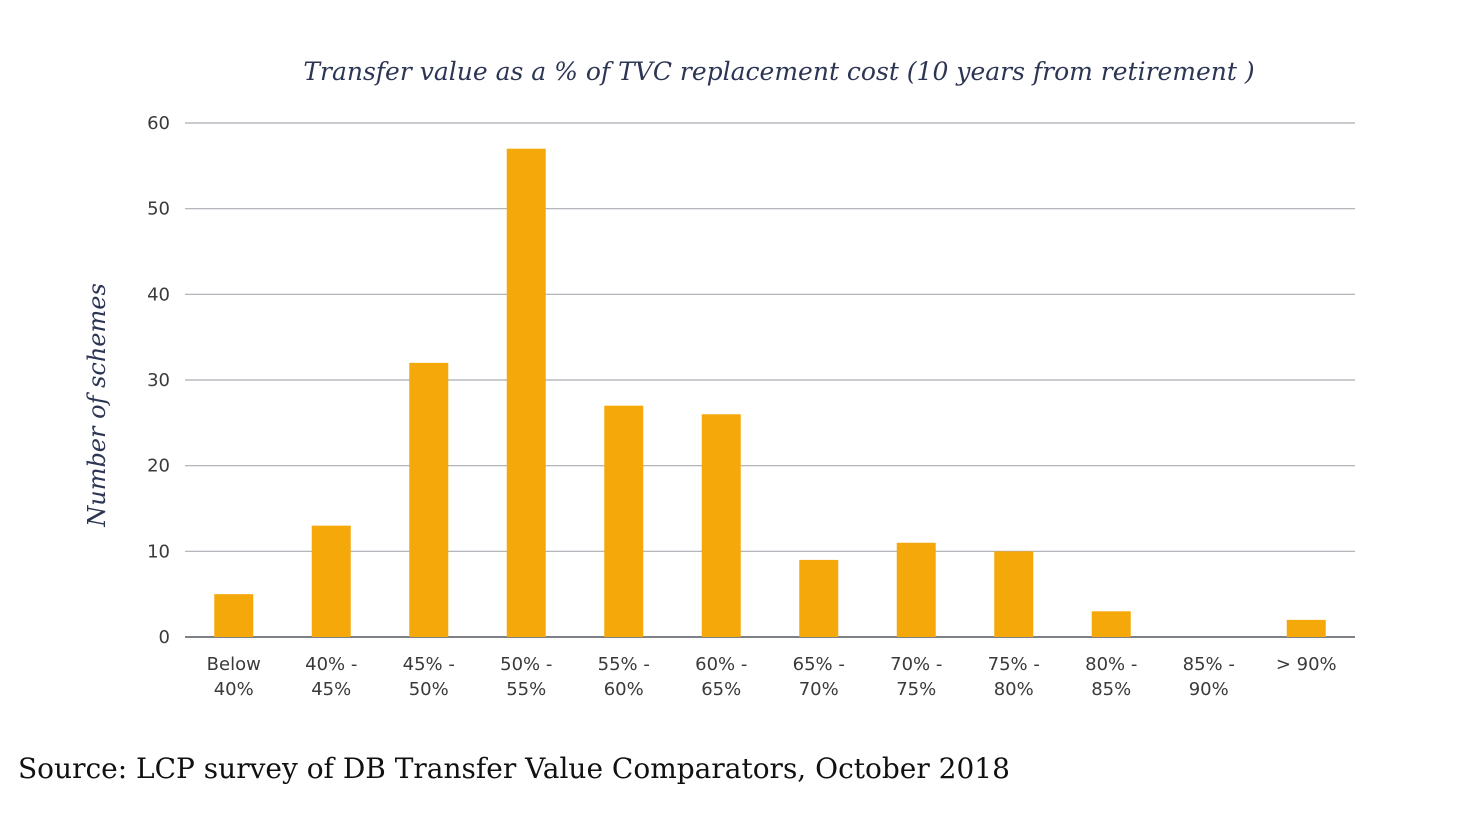  What do you see at coordinates (819, 677) in the screenshot?
I see `x-tick-label: 65% - 70%` at bounding box center [819, 677].